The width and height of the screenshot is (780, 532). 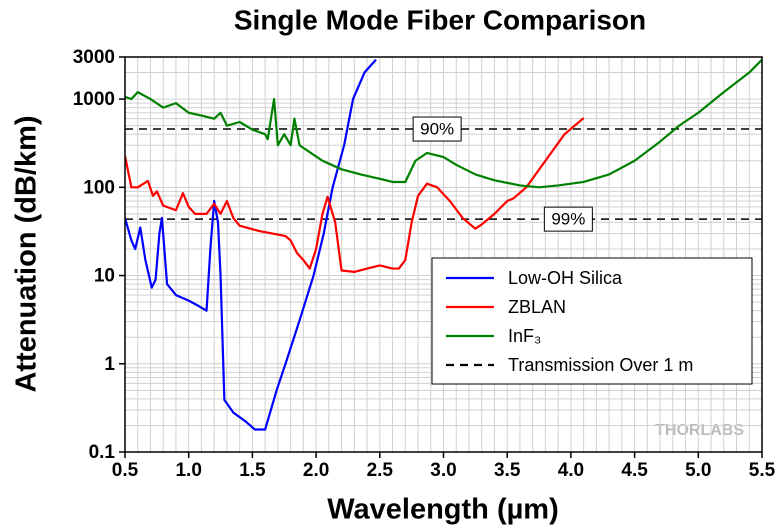 What do you see at coordinates (104, 276) in the screenshot?
I see `y-tick-label: 10` at bounding box center [104, 276].